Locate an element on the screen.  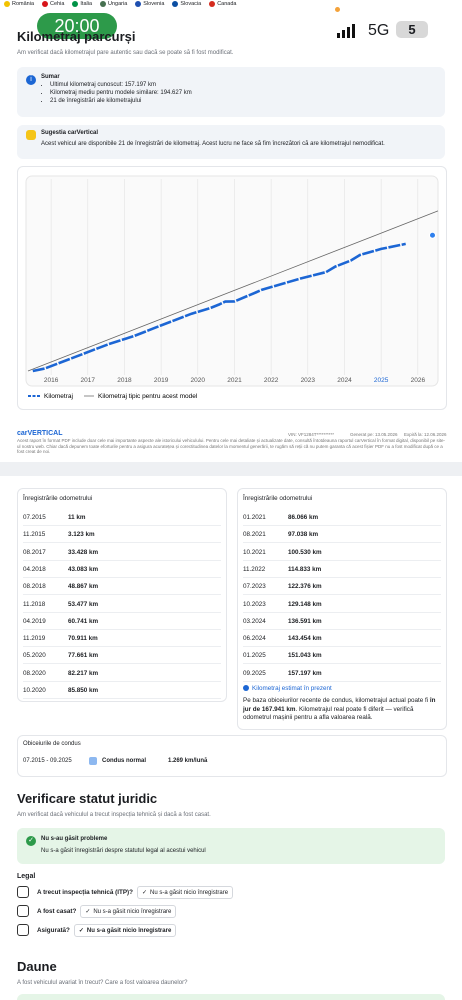
legal-heading: Legal is located at coordinates (26, 876).